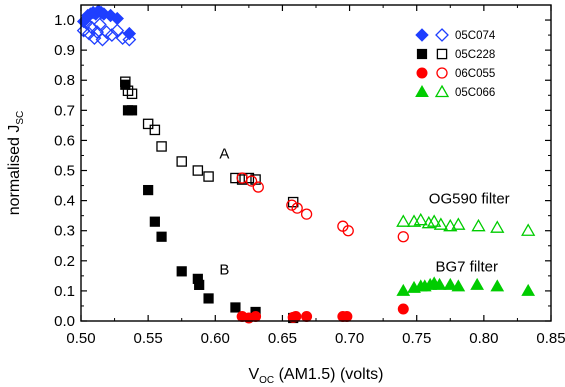 This screenshot has width=565, height=387. I want to click on annotation-label: BG7 filter, so click(467, 266).